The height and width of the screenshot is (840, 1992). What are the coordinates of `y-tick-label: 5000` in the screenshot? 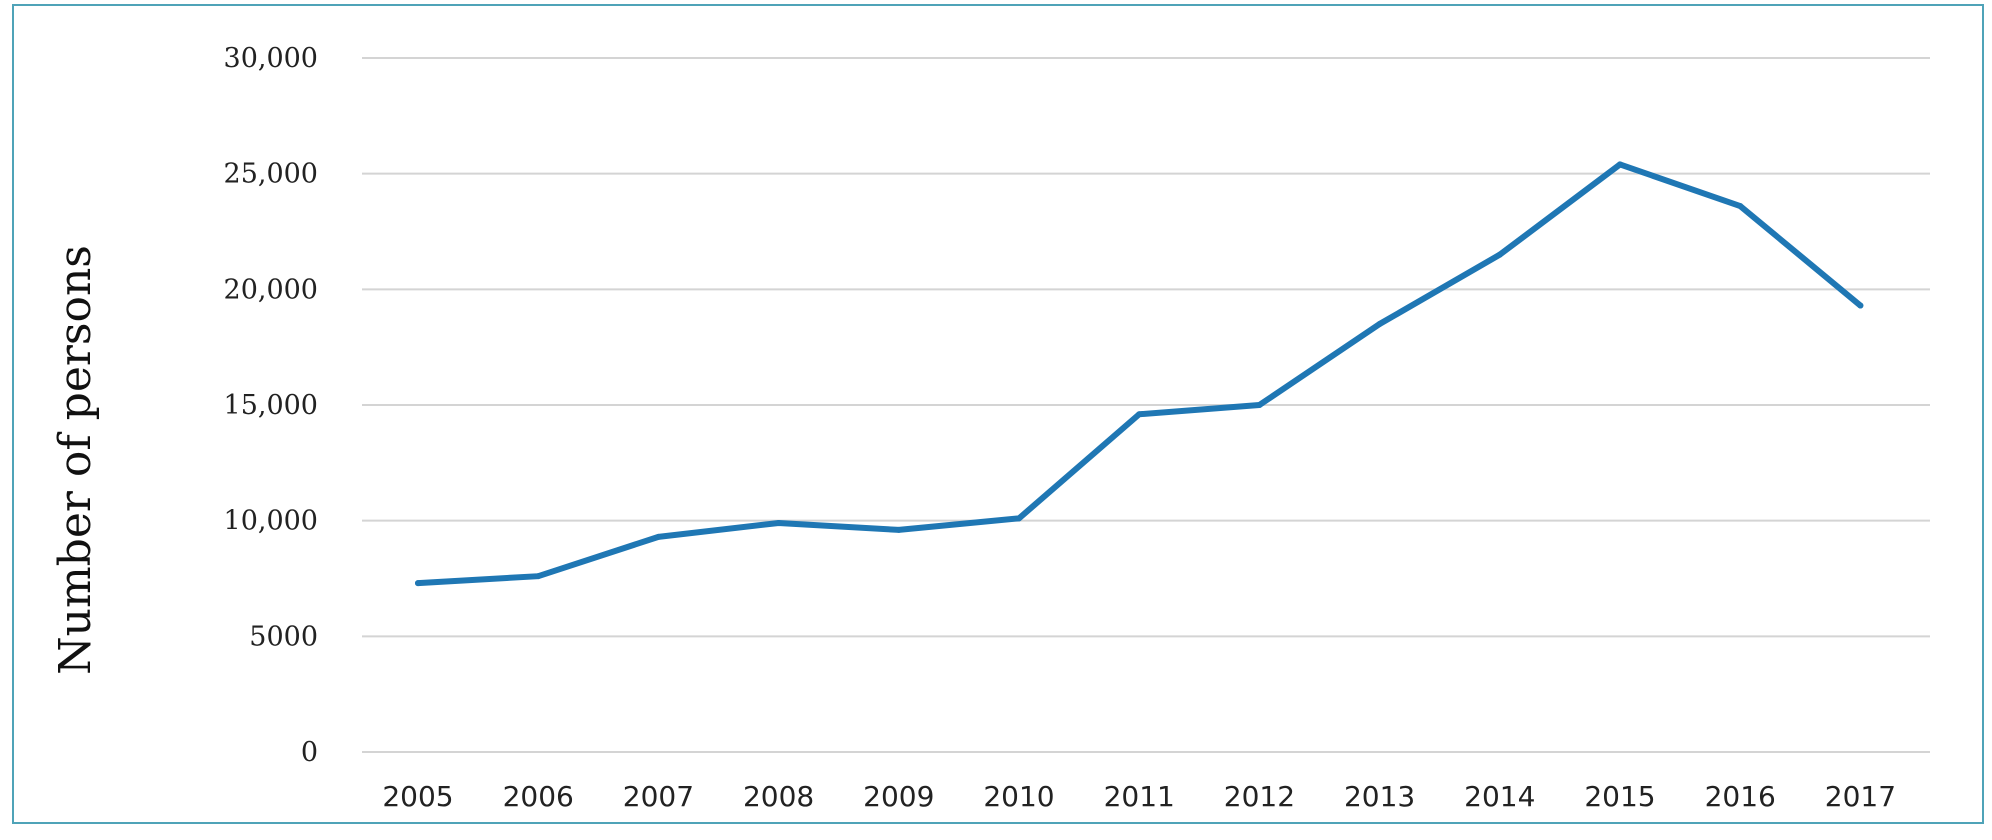 It's located at (283, 636).